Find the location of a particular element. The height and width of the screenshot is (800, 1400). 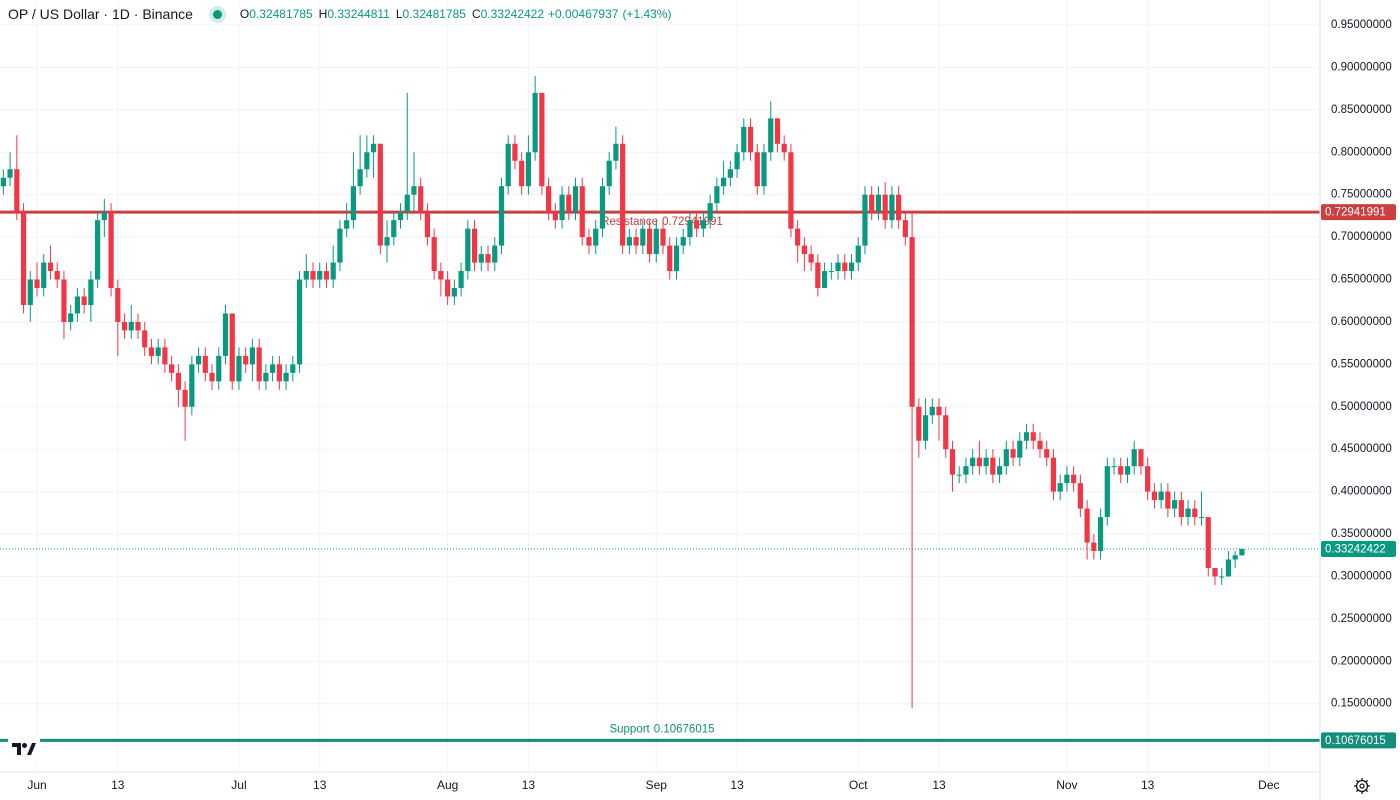

ohlc-label: C is located at coordinates (476, 14).